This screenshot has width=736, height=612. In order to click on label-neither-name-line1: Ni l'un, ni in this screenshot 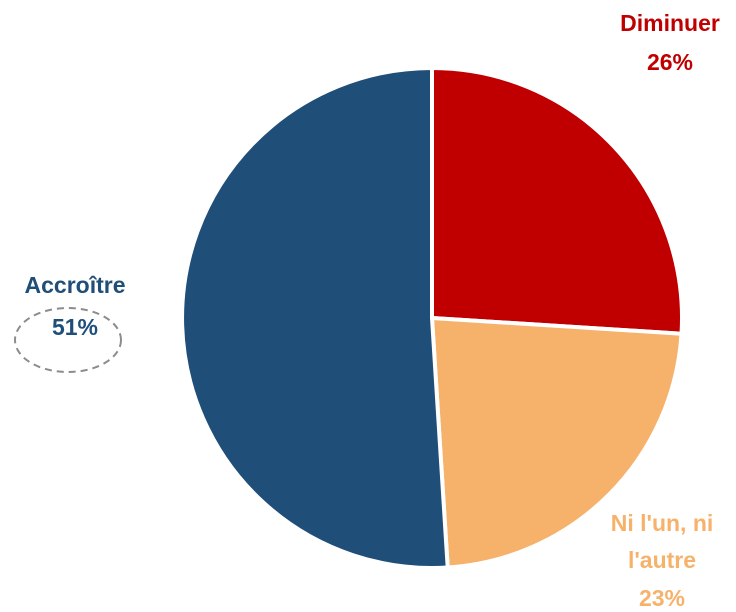, I will do `click(662, 523)`.